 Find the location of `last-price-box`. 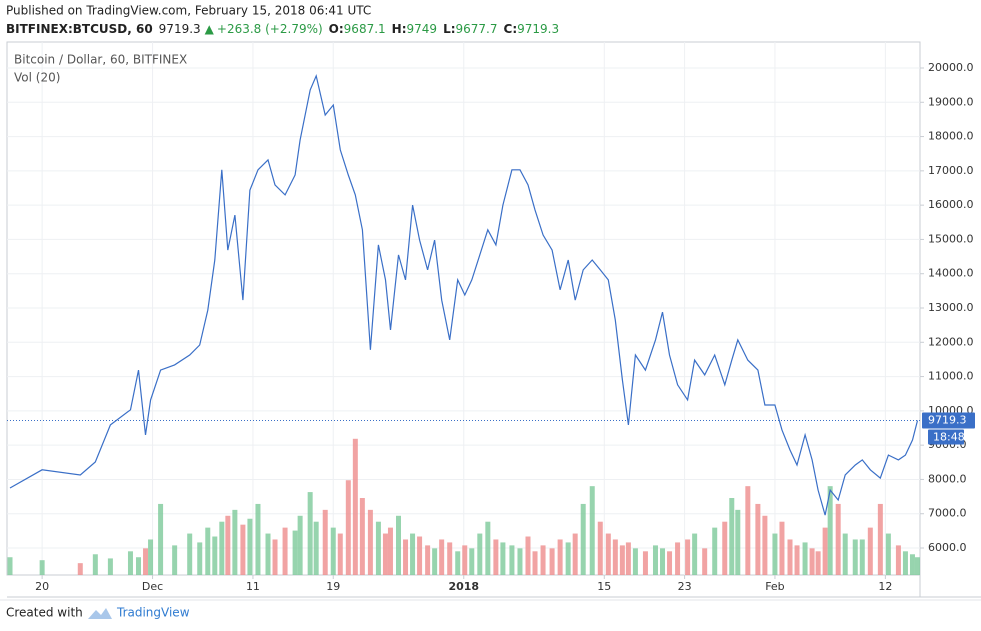

last-price-box is located at coordinates (948, 420).